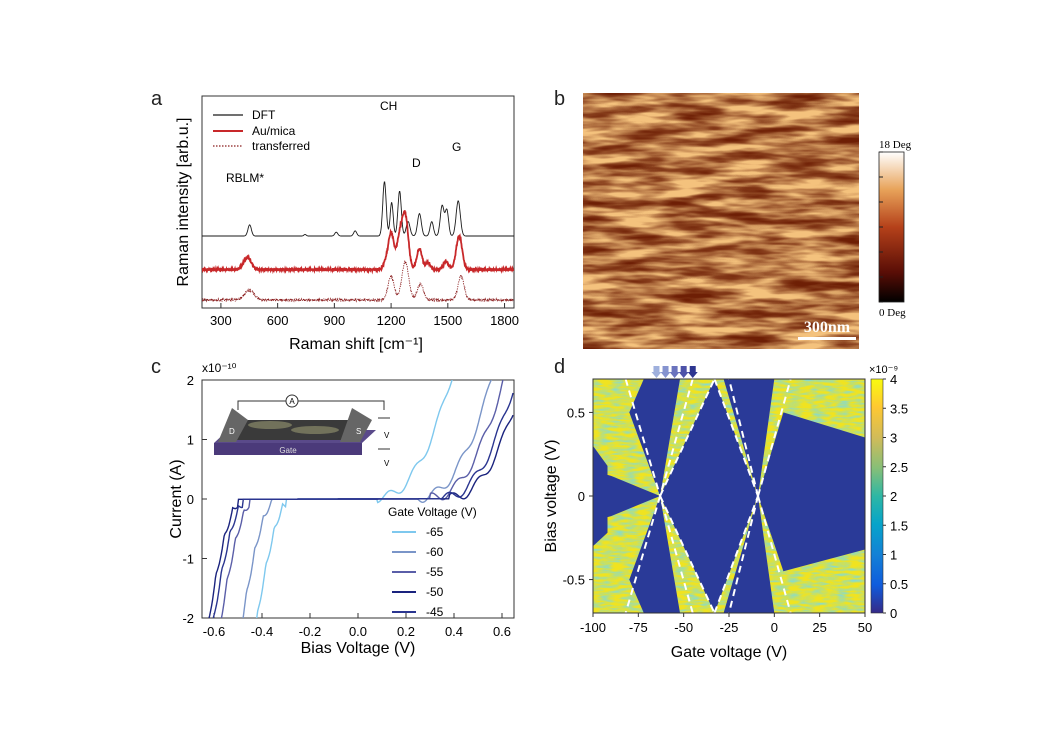 The width and height of the screenshot is (1040, 754). What do you see at coordinates (883, 370) in the screenshot?
I see `colorbar-d-exponent: ×10⁻⁹` at bounding box center [883, 370].